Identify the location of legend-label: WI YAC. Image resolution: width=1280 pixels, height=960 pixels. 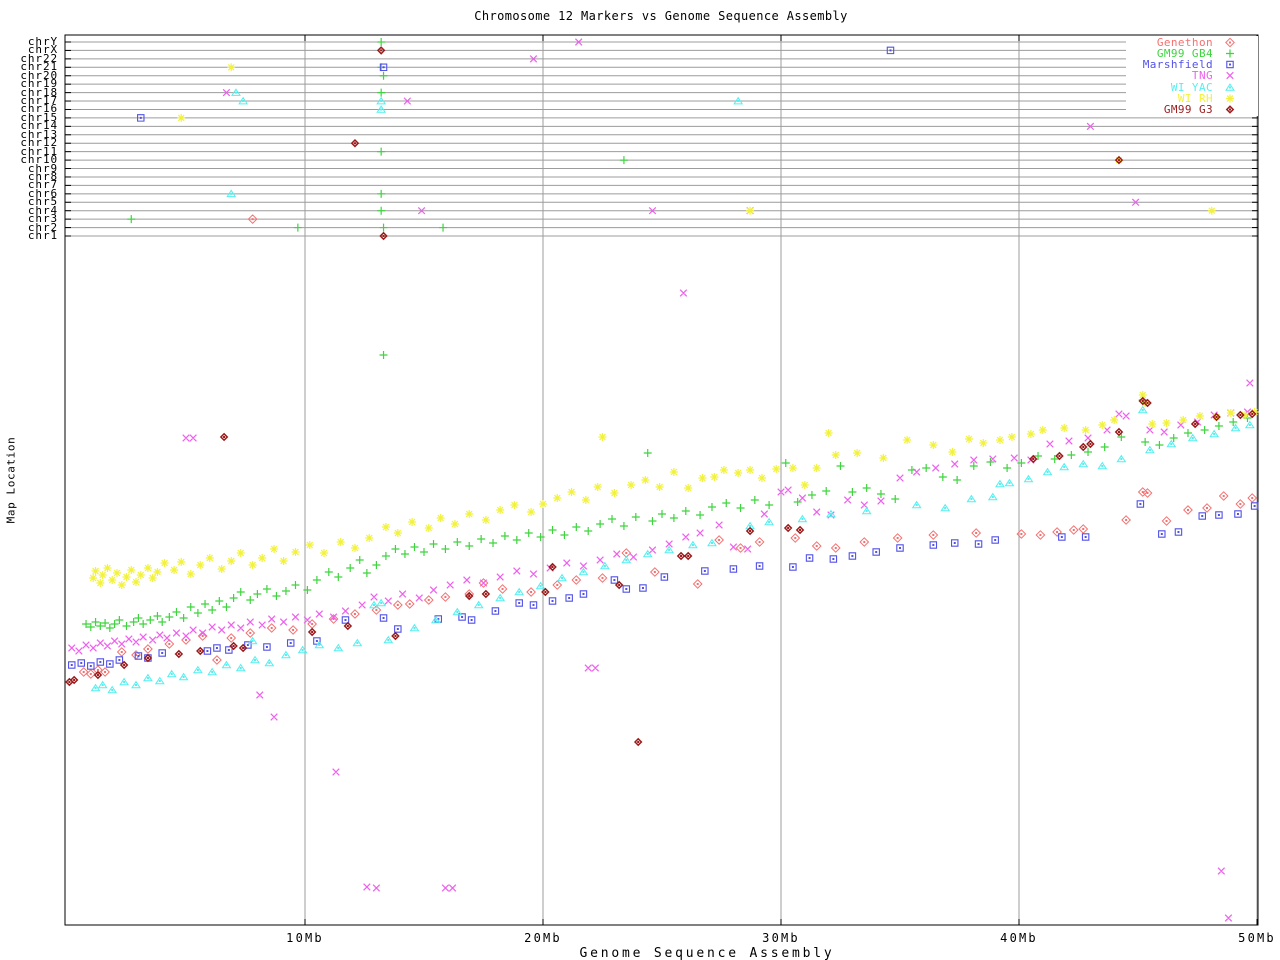
(1191, 87).